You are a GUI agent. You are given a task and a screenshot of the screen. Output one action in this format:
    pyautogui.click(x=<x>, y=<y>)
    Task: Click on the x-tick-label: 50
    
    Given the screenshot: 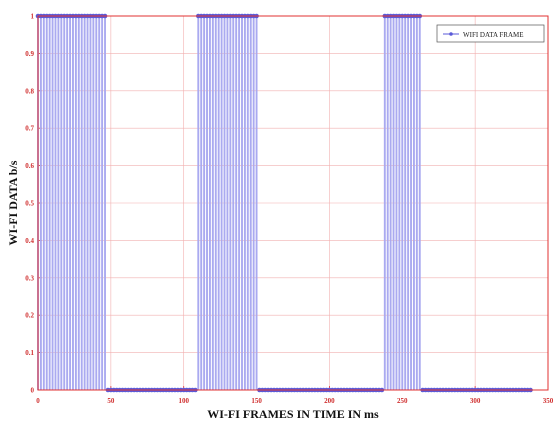 What is the action you would take?
    pyautogui.click(x=111, y=401)
    